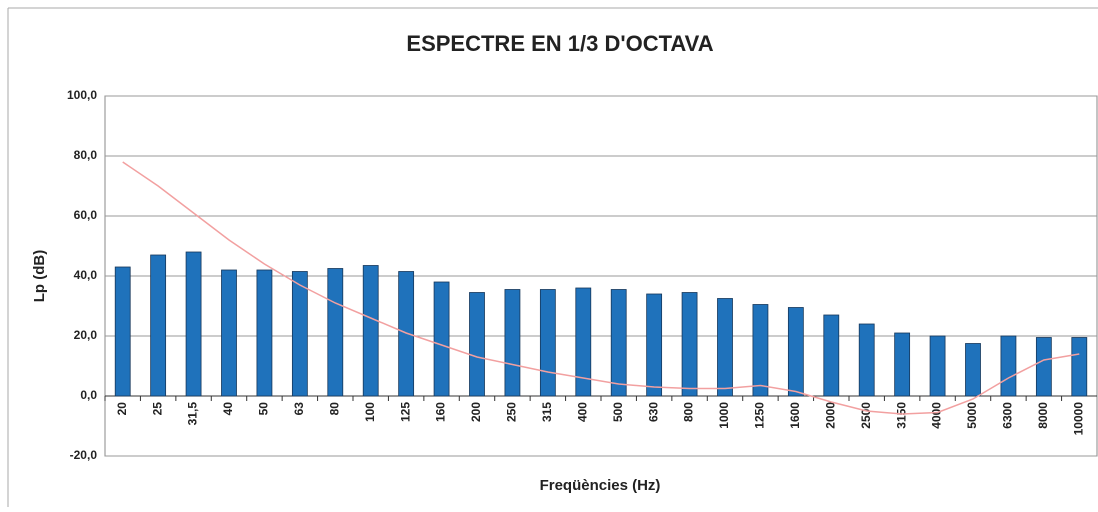 This screenshot has width=1098, height=512. I want to click on x-tick-label: 630, so click(653, 412).